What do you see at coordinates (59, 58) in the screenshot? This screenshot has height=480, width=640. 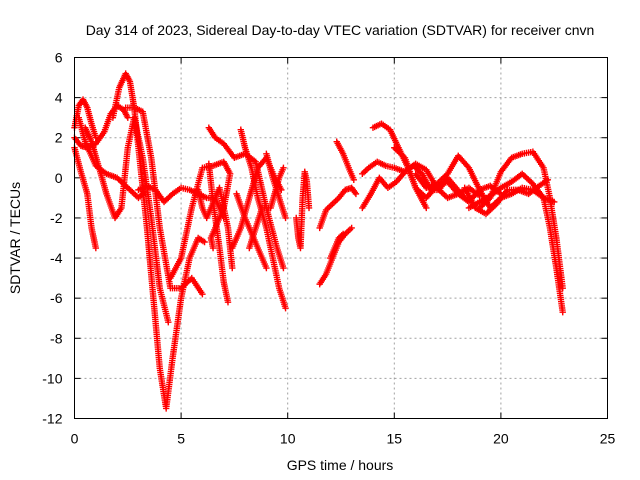 I see `y-tick-label: 6` at bounding box center [59, 58].